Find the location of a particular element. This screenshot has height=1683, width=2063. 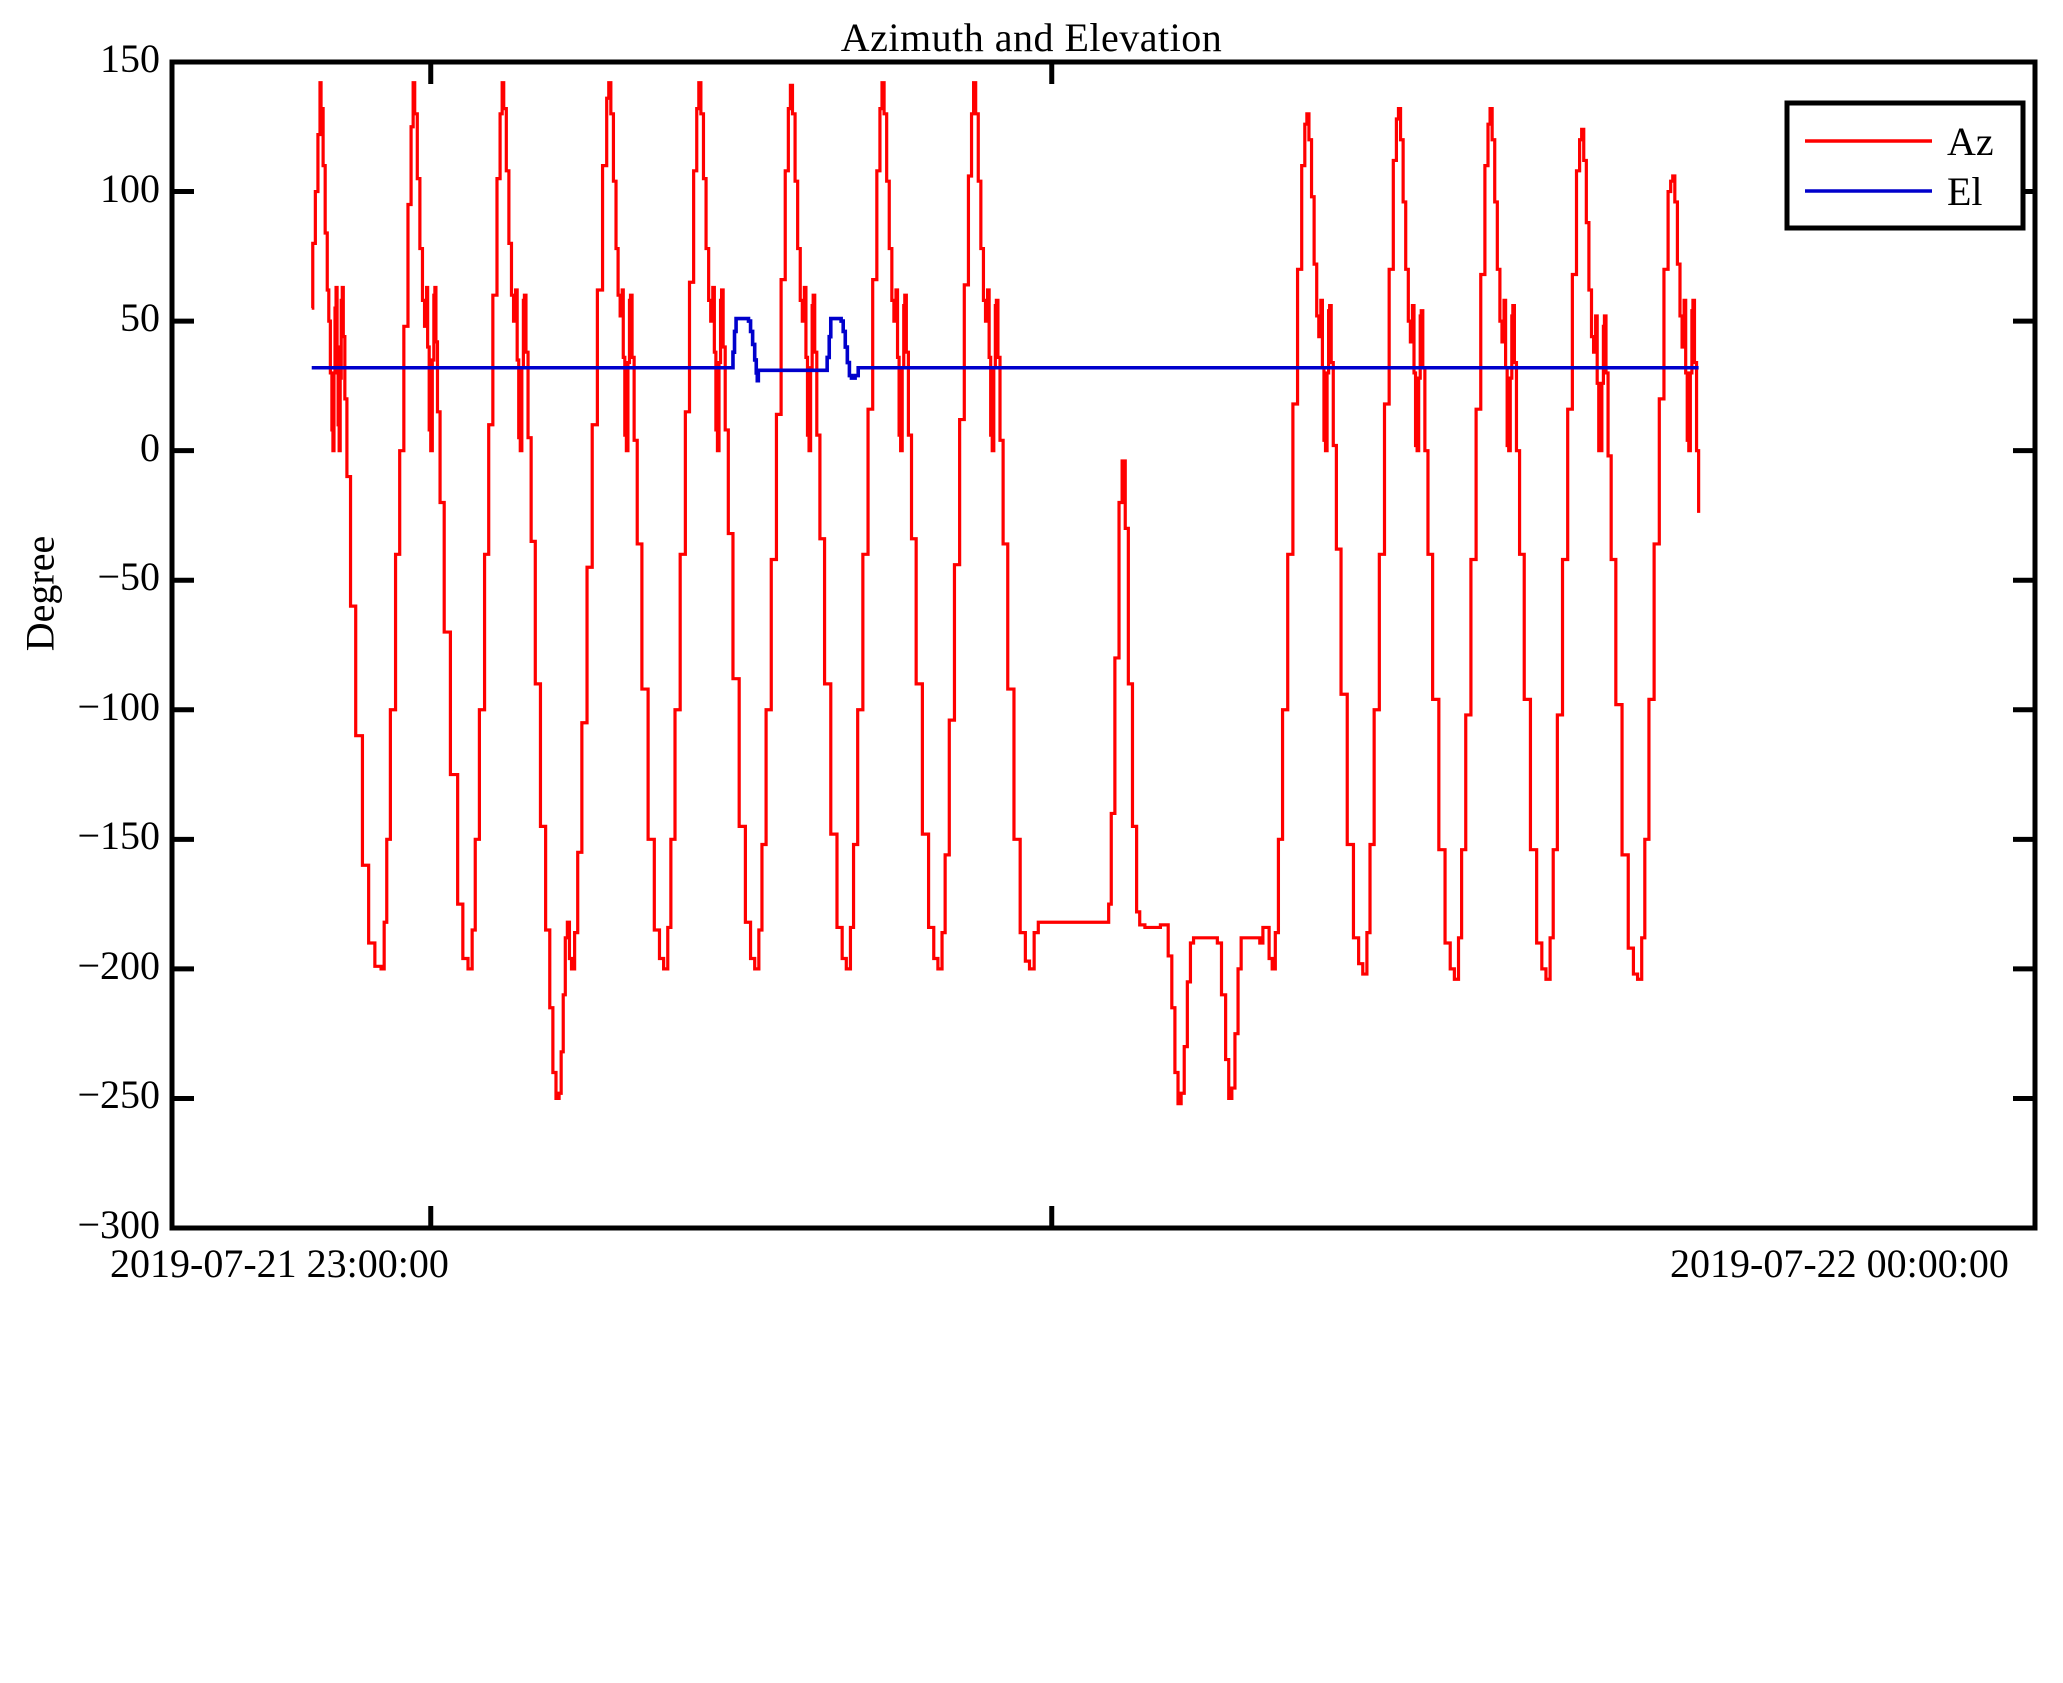

legend-label-az: Az is located at coordinates (1970, 141).